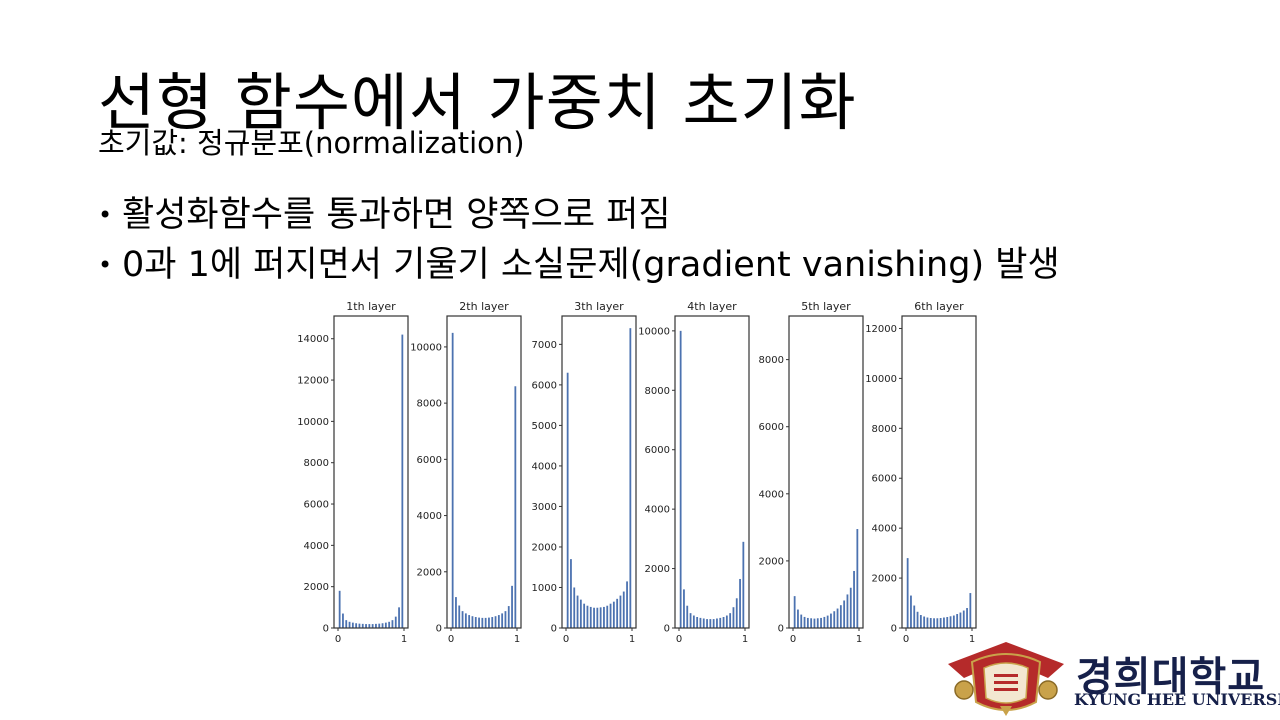 Image resolution: width=1280 pixels, height=720 pixels. I want to click on logo-korean-name: 경희대학교, so click(1170, 677).